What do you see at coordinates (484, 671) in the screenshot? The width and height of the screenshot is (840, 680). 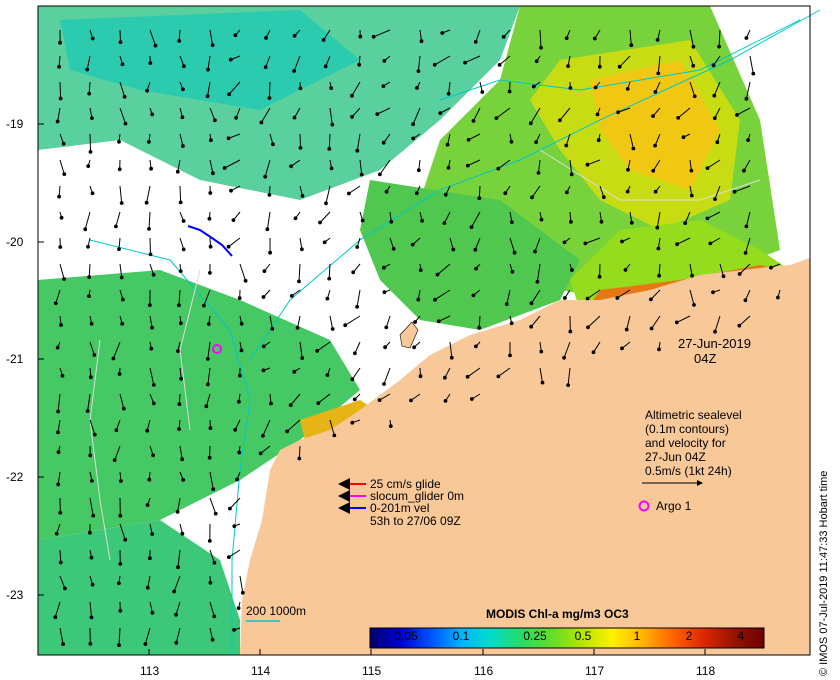 I see `lon-tick-label: 116` at bounding box center [484, 671].